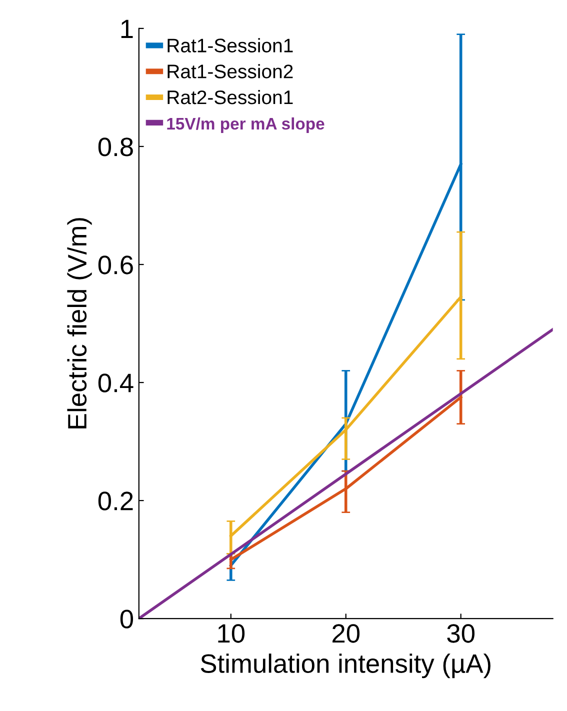 This screenshot has width=567, height=711. What do you see at coordinates (79, 323) in the screenshot?
I see `y-axis-title: Electric field (V/m)` at bounding box center [79, 323].